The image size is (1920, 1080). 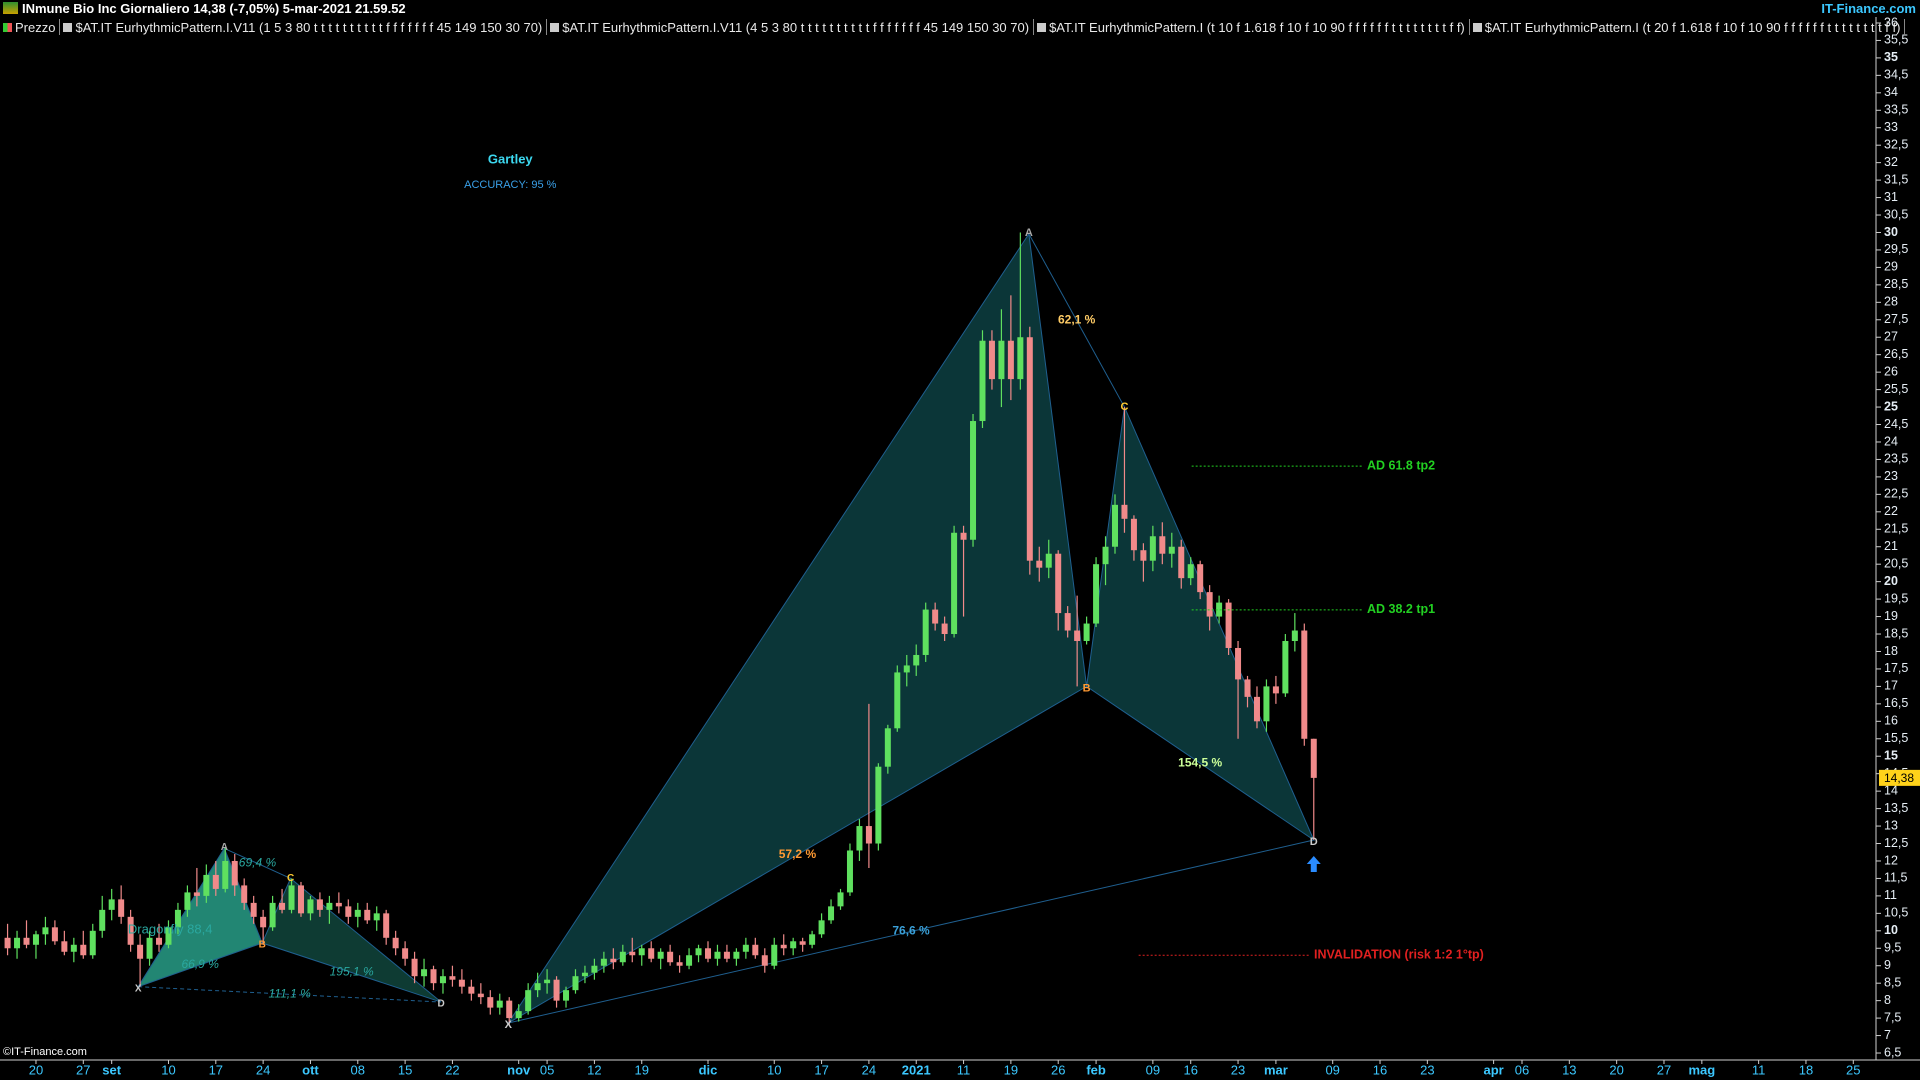 What do you see at coordinates (1896, 354) in the screenshot?
I see `y-tick-label: 26,5` at bounding box center [1896, 354].